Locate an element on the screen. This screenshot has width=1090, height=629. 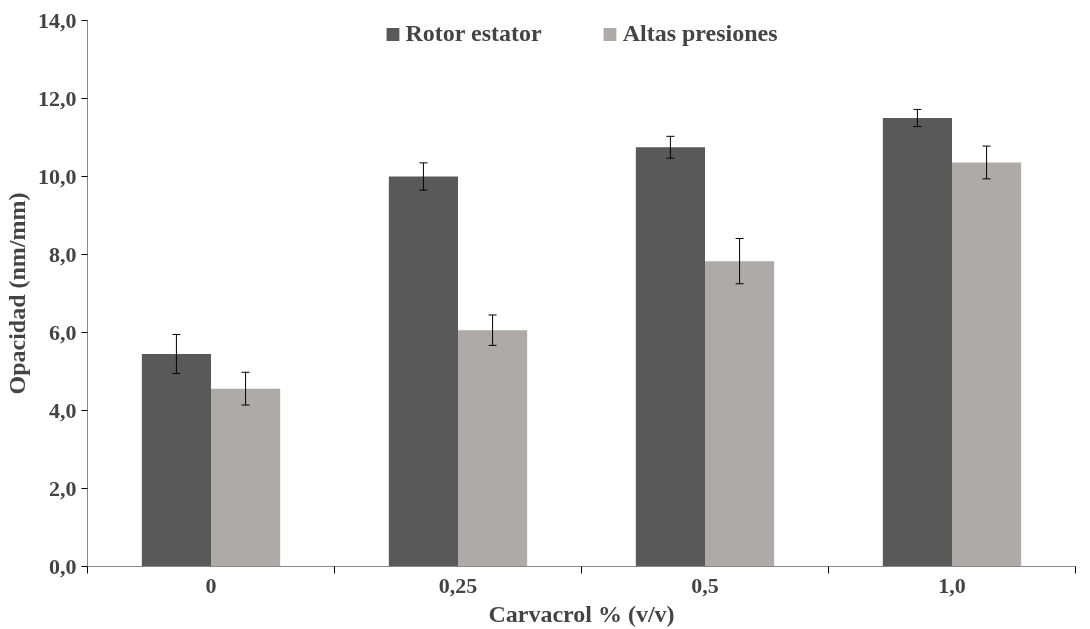
y-tick-label: 0,0 is located at coordinates (63, 566).